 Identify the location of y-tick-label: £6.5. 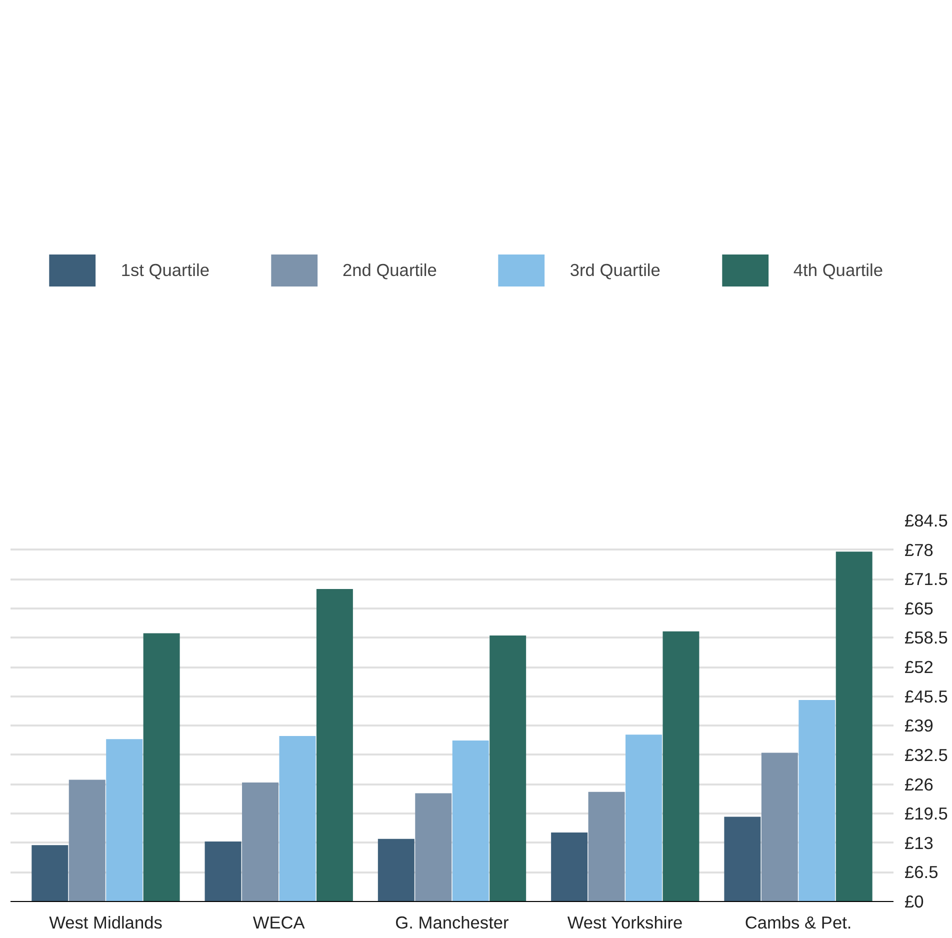
(921, 872).